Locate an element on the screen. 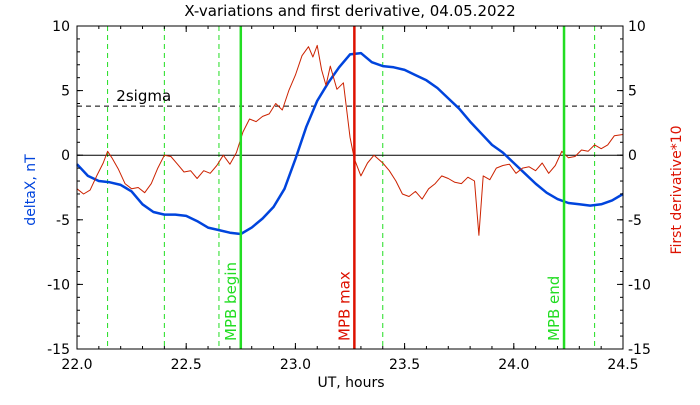  x-tick-label: 22.5 is located at coordinates (186, 365).